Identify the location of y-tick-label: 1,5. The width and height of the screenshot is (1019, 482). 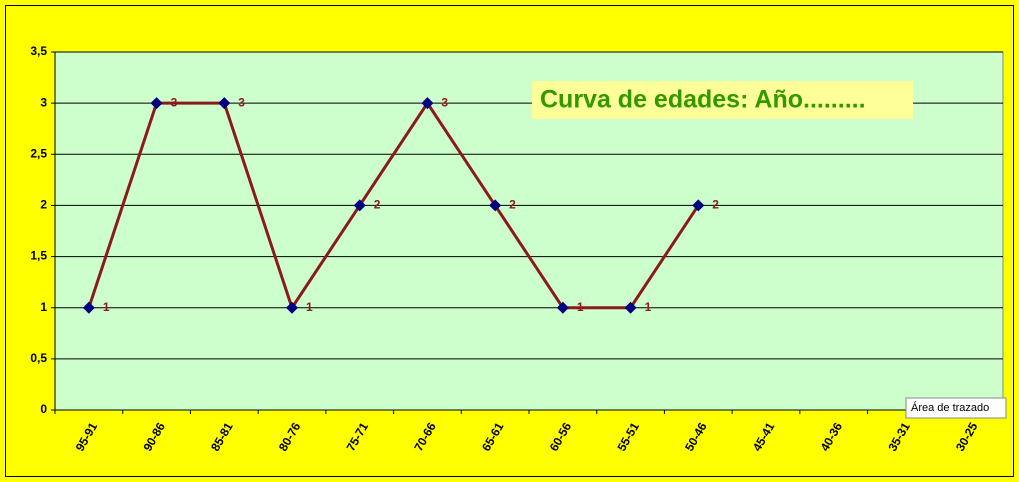
(38, 256).